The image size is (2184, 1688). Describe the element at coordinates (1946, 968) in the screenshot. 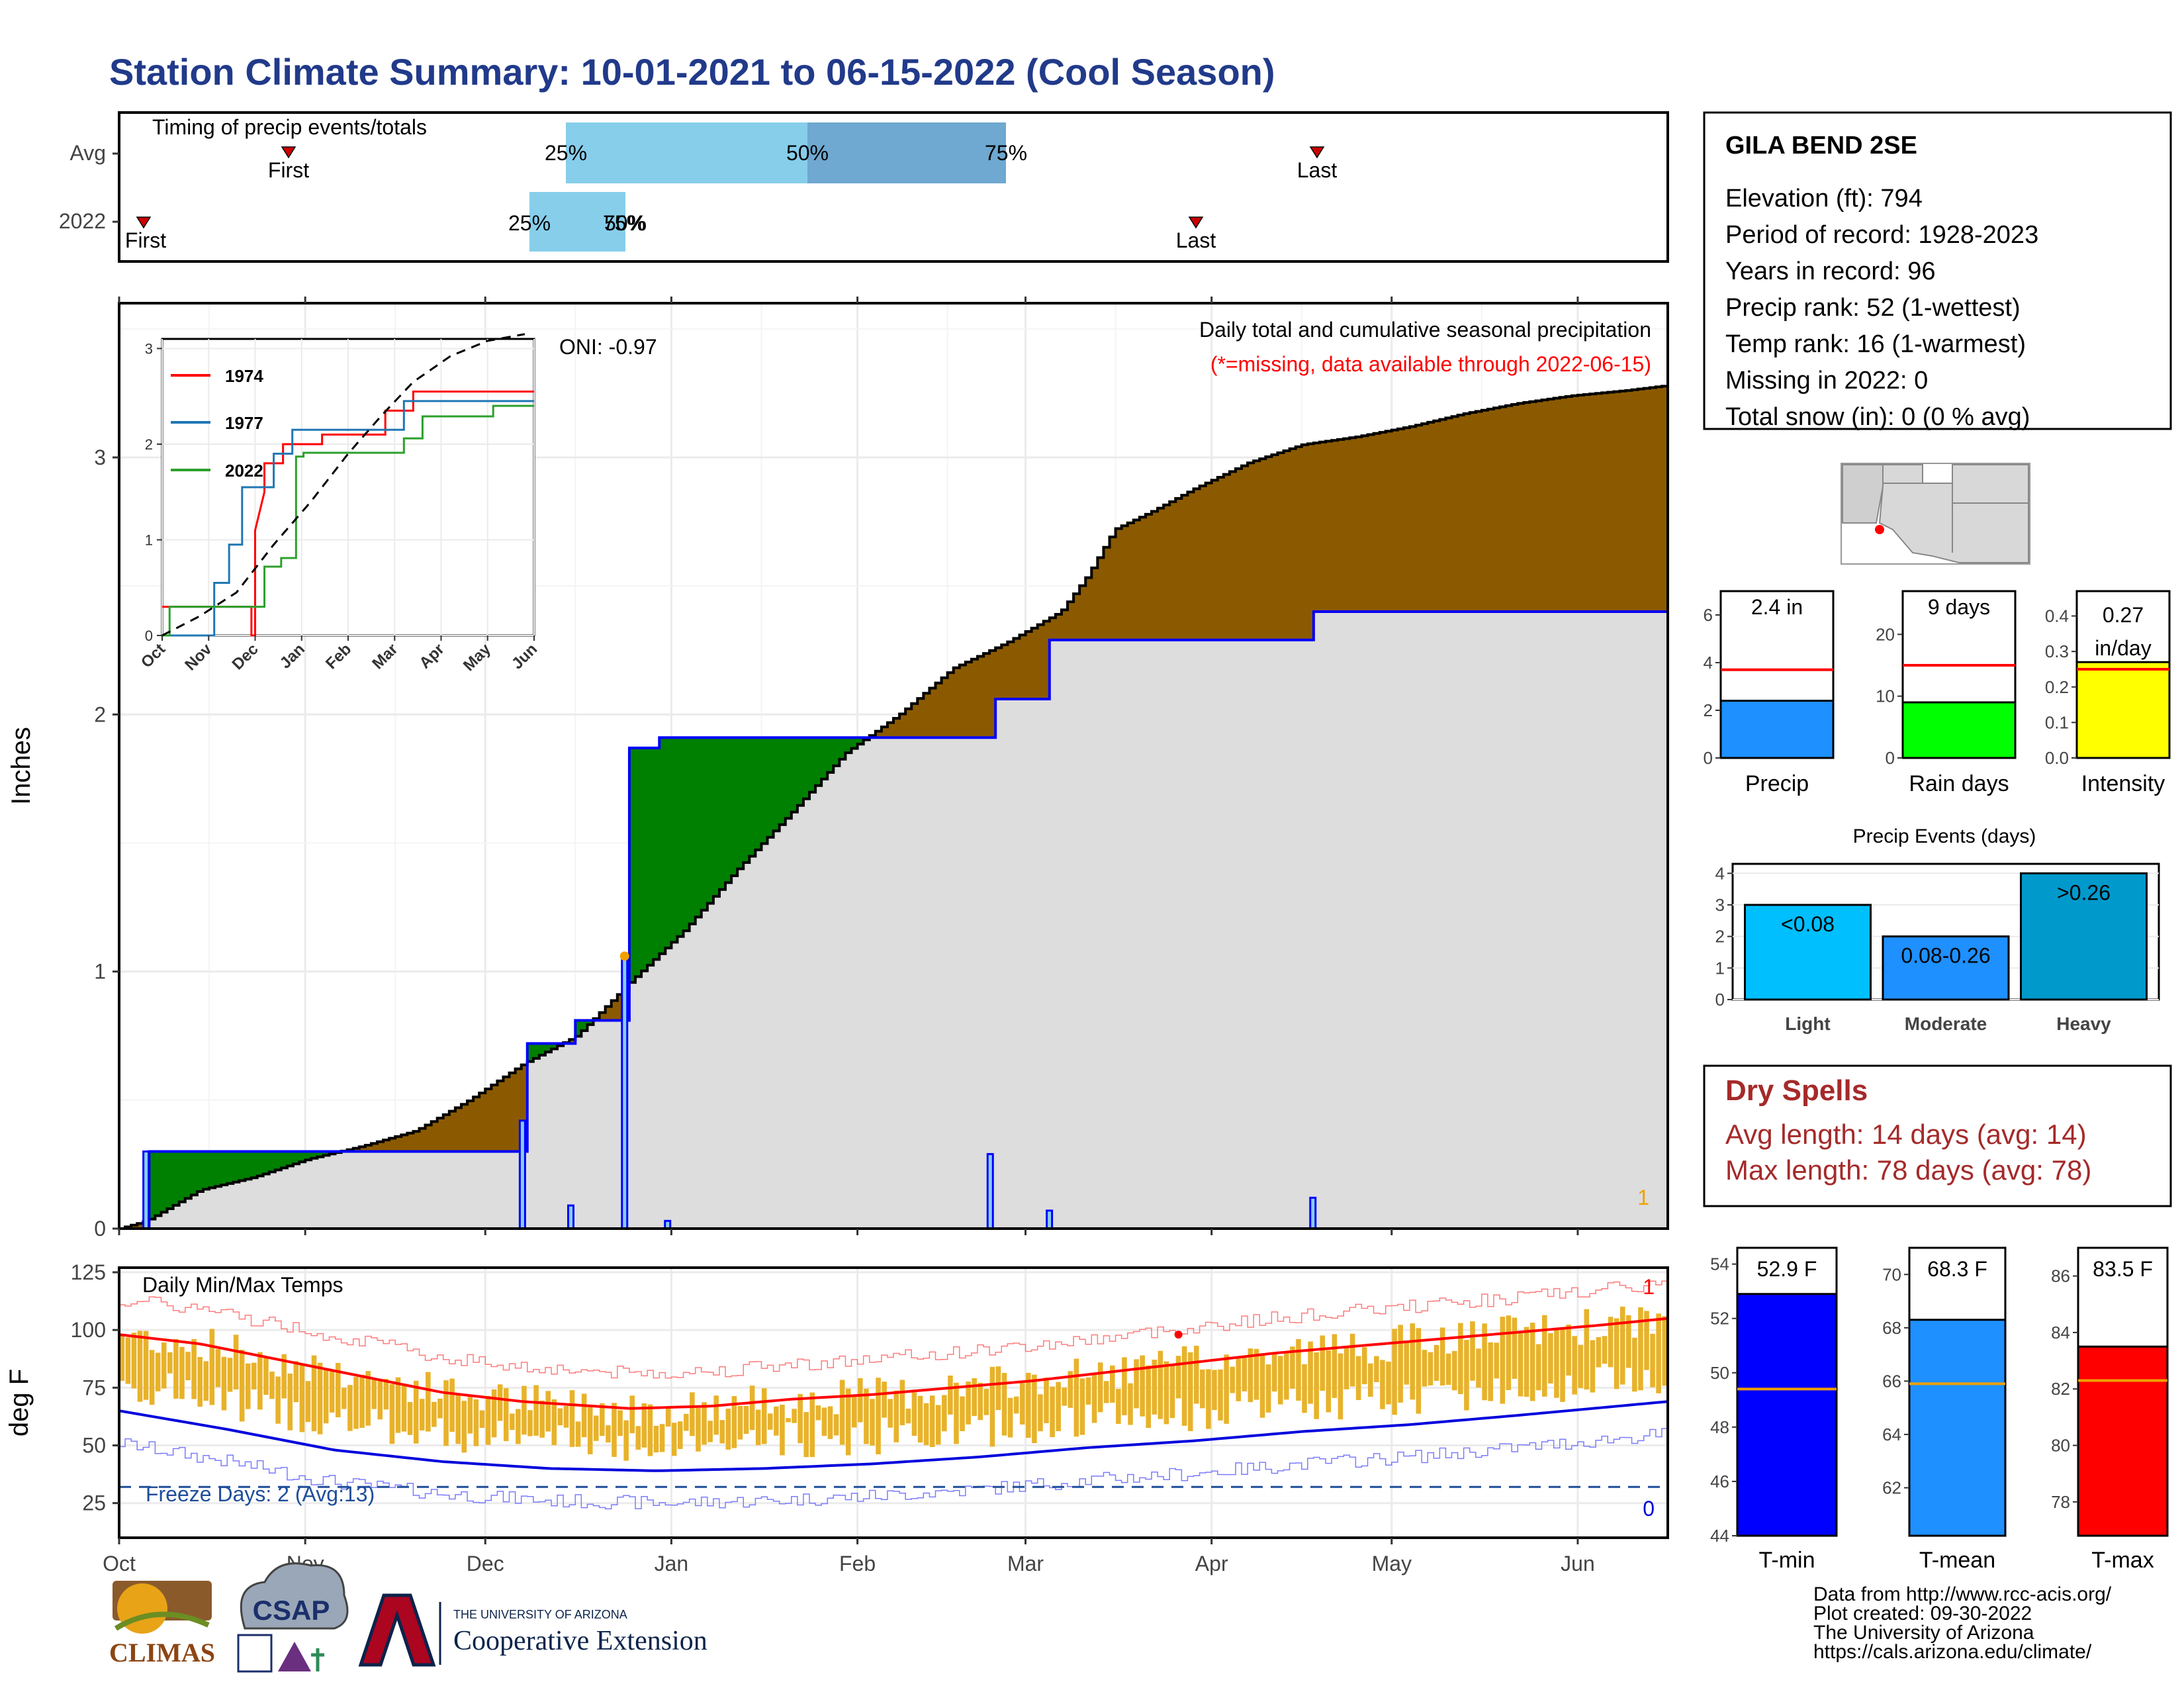

I see `events-bar-Moderate` at that location.